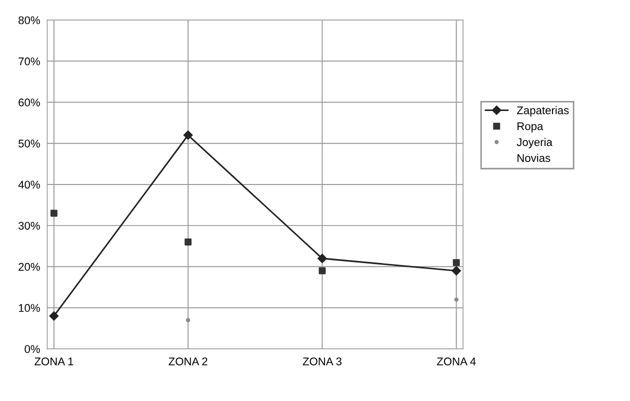 The height and width of the screenshot is (401, 630). Describe the element at coordinates (29, 266) in the screenshot. I see `y-tick-label: 20%` at that location.